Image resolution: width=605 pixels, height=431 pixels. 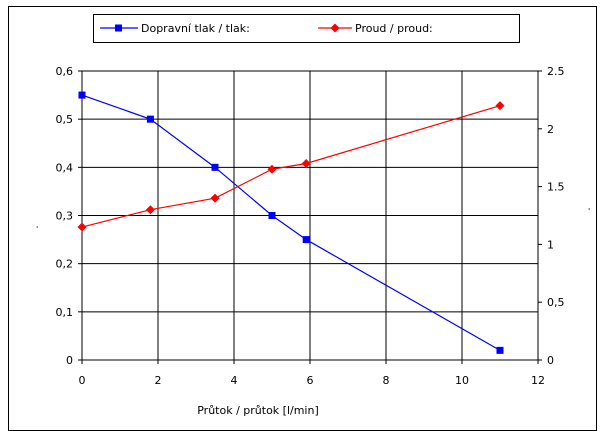 I want to click on y-right-tick-label: 2.5, so click(x=556, y=71).